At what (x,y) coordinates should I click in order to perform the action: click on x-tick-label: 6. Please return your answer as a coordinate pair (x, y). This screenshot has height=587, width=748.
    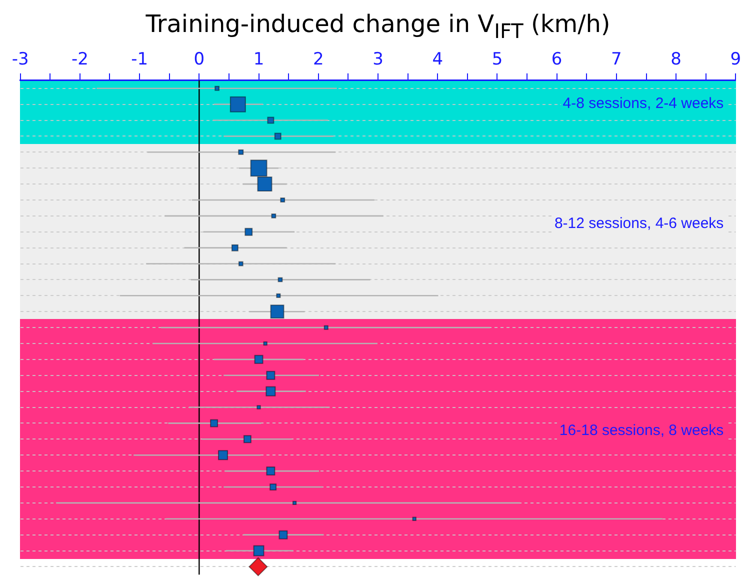
    Looking at the image, I should click on (556, 59).